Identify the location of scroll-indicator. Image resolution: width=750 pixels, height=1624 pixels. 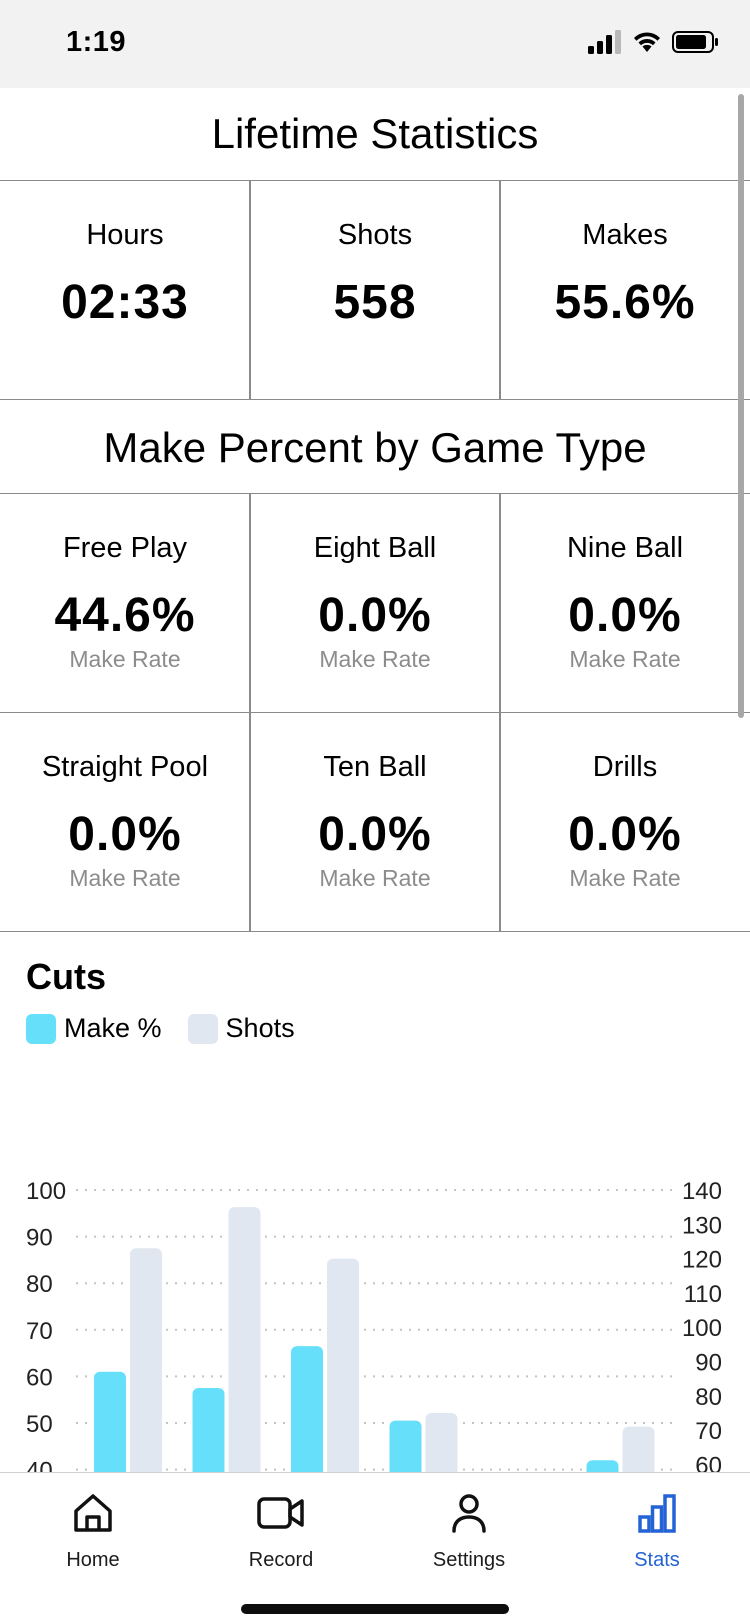
(741, 406).